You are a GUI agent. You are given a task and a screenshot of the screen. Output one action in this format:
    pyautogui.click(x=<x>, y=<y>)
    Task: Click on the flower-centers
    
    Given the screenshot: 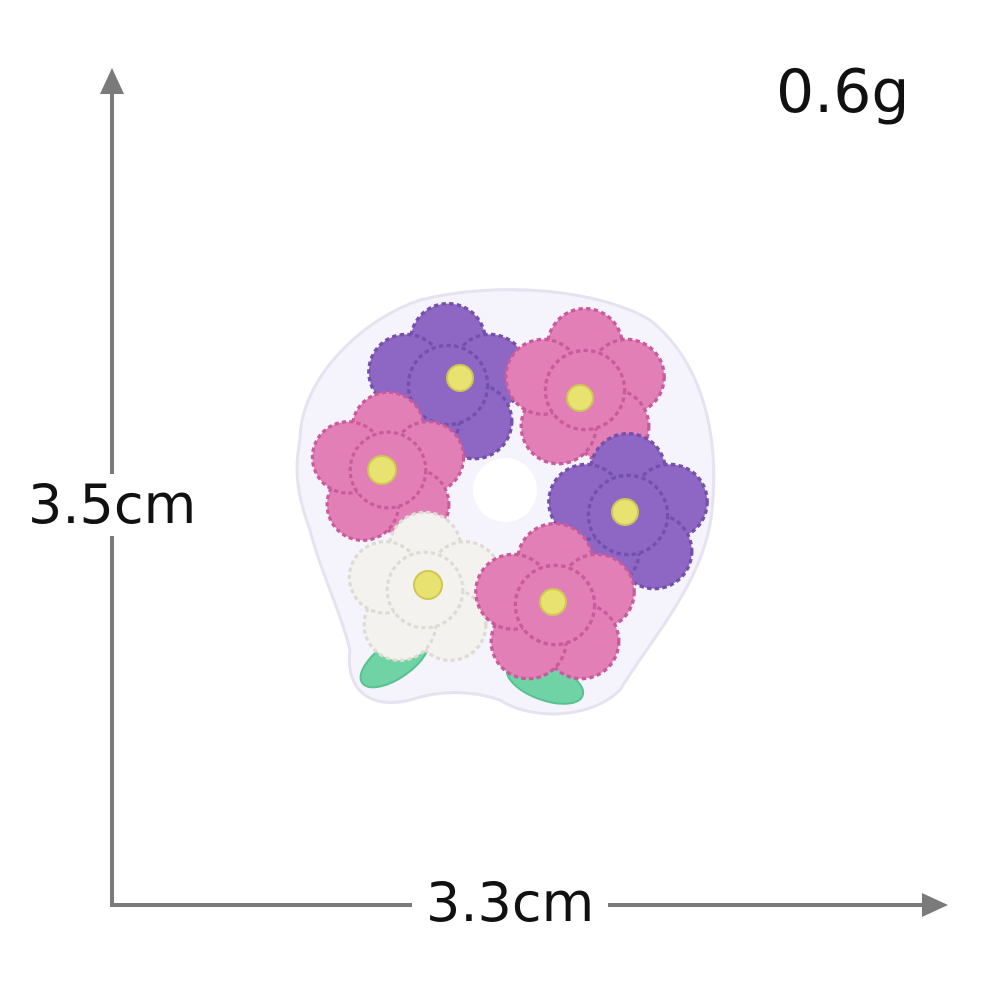 What is the action you would take?
    pyautogui.click(x=503, y=490)
    